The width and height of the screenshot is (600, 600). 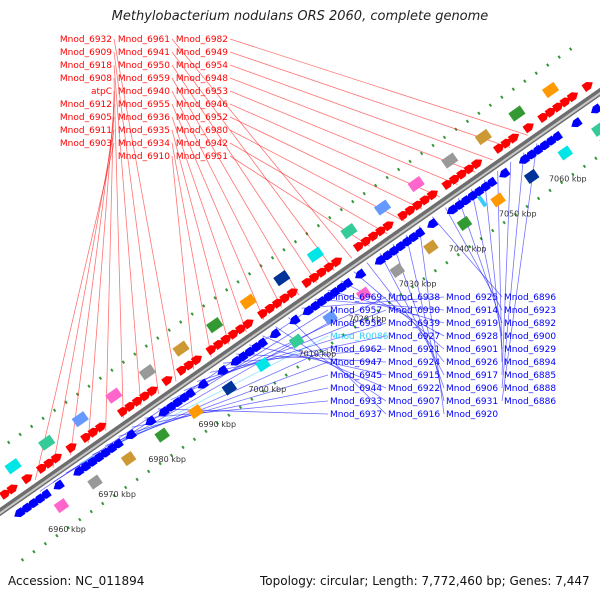 What do you see at coordinates (202, 53) in the screenshot?
I see `gene-label: Mnod_6949` at bounding box center [202, 53].